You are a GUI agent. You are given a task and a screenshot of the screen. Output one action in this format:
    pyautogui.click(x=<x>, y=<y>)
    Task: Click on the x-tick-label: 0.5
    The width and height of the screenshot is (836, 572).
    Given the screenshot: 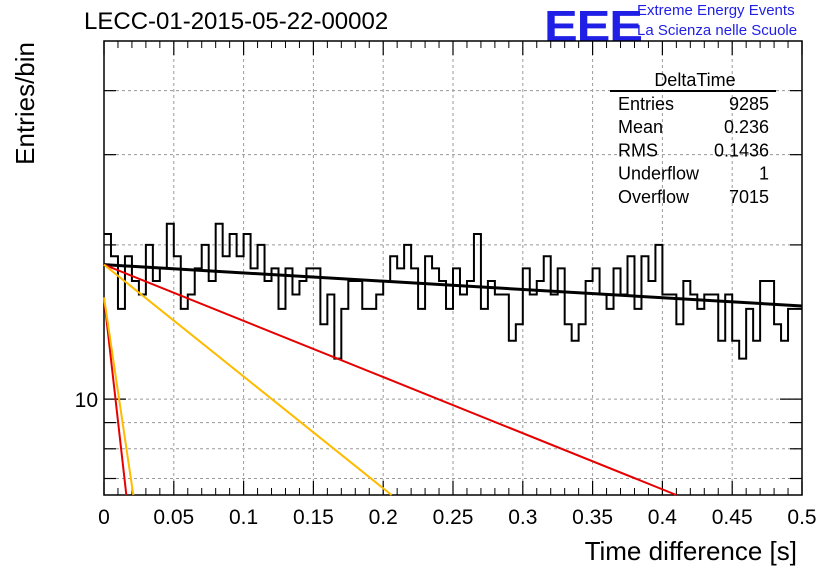 What is the action you would take?
    pyautogui.click(x=801, y=517)
    